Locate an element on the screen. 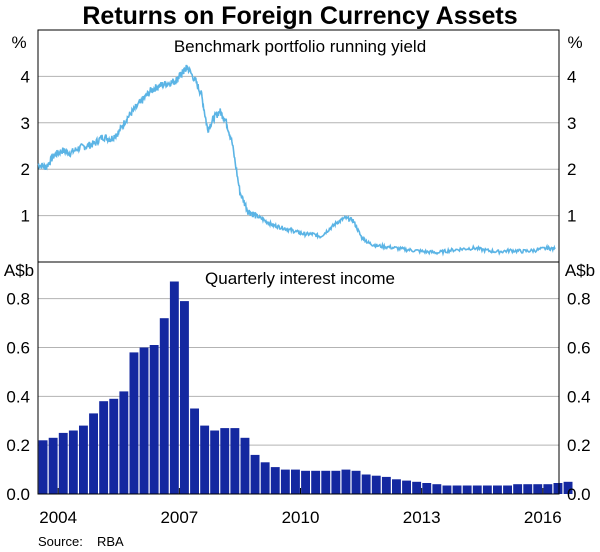 The image size is (600, 552). x-tick-label: 2004 is located at coordinates (58, 517).